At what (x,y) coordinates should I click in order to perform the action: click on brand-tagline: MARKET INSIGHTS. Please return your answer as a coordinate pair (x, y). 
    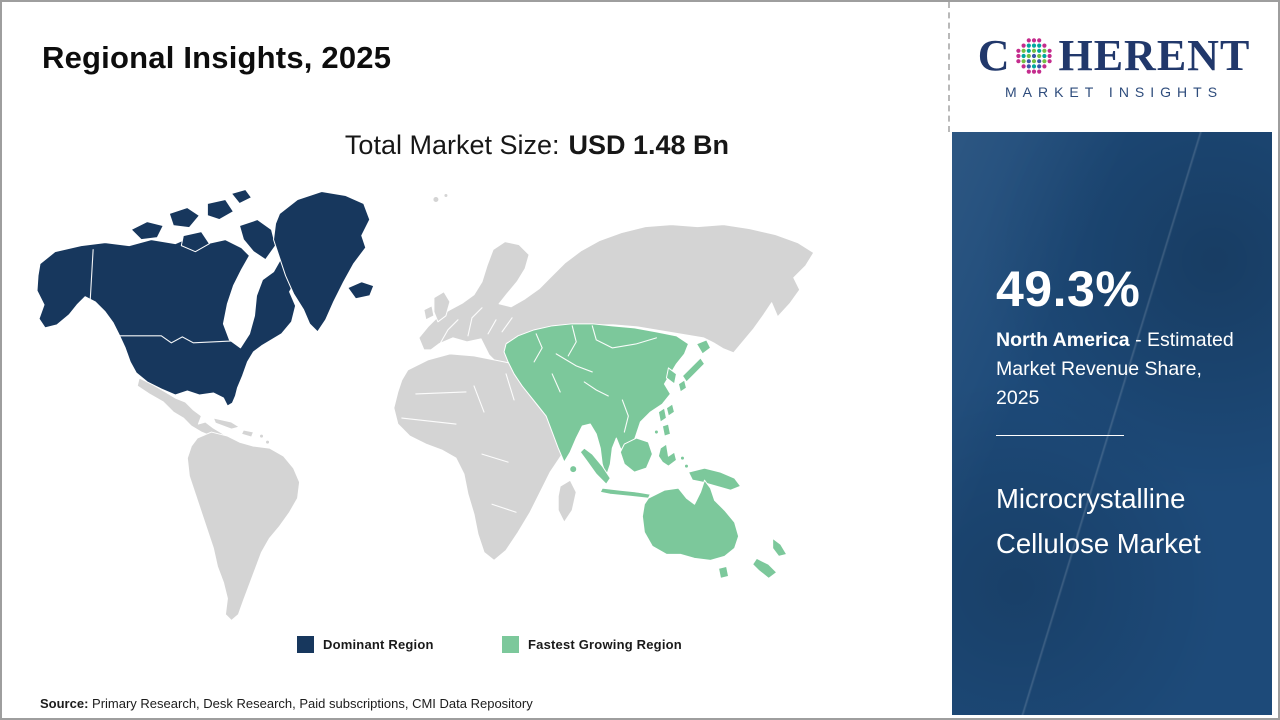
    Looking at the image, I should click on (1114, 92).